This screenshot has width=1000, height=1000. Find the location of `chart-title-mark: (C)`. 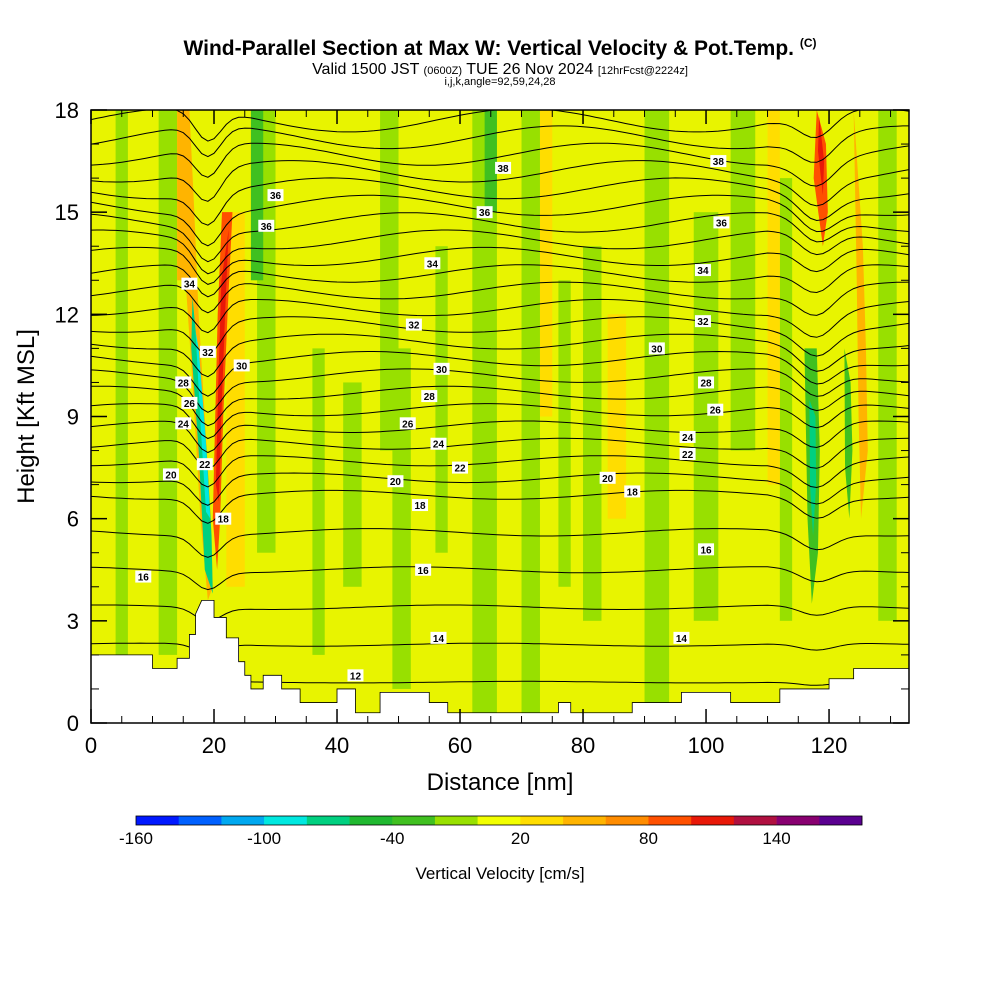

chart-title-mark: (C) is located at coordinates (808, 43).